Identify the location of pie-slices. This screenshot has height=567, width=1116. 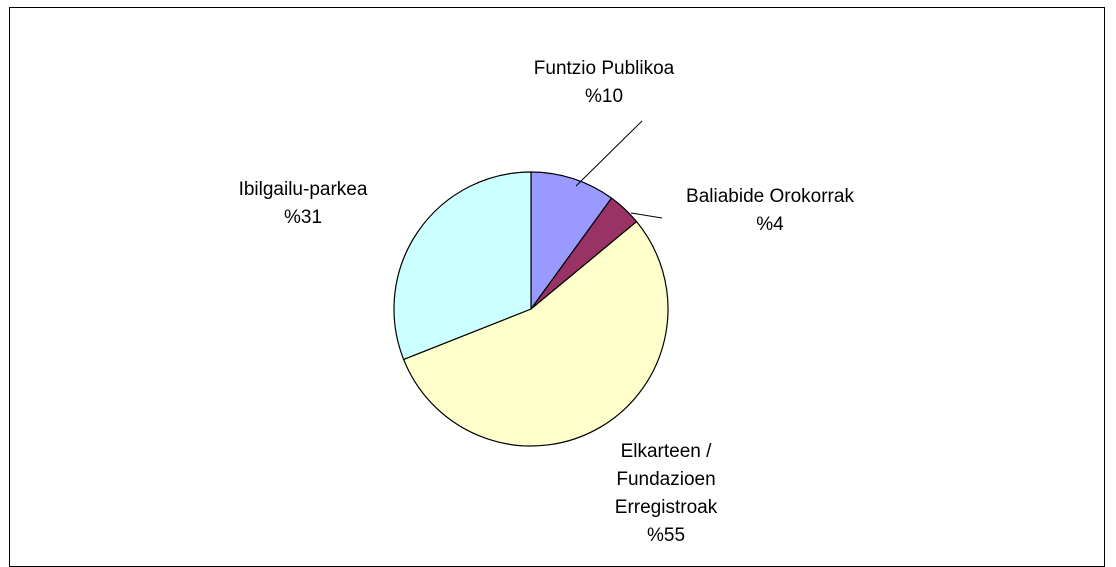
(531, 309).